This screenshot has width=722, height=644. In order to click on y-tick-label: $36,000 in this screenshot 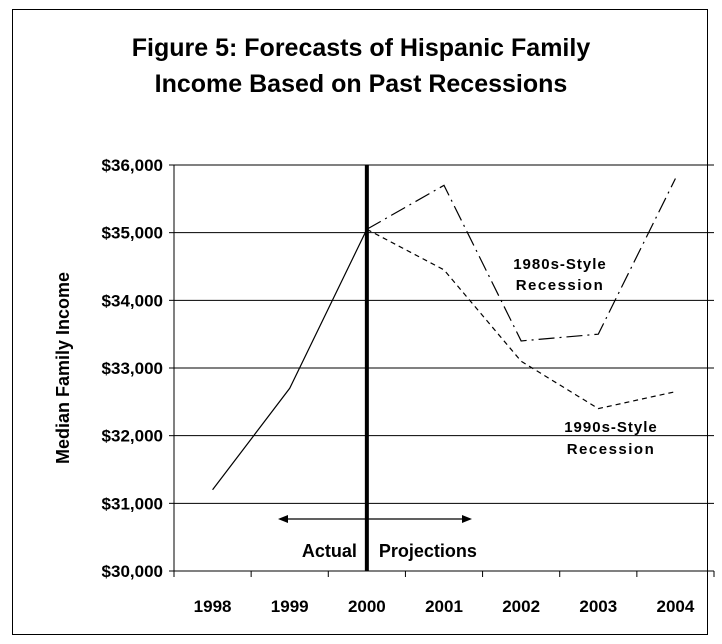, I will do `click(132, 165)`.